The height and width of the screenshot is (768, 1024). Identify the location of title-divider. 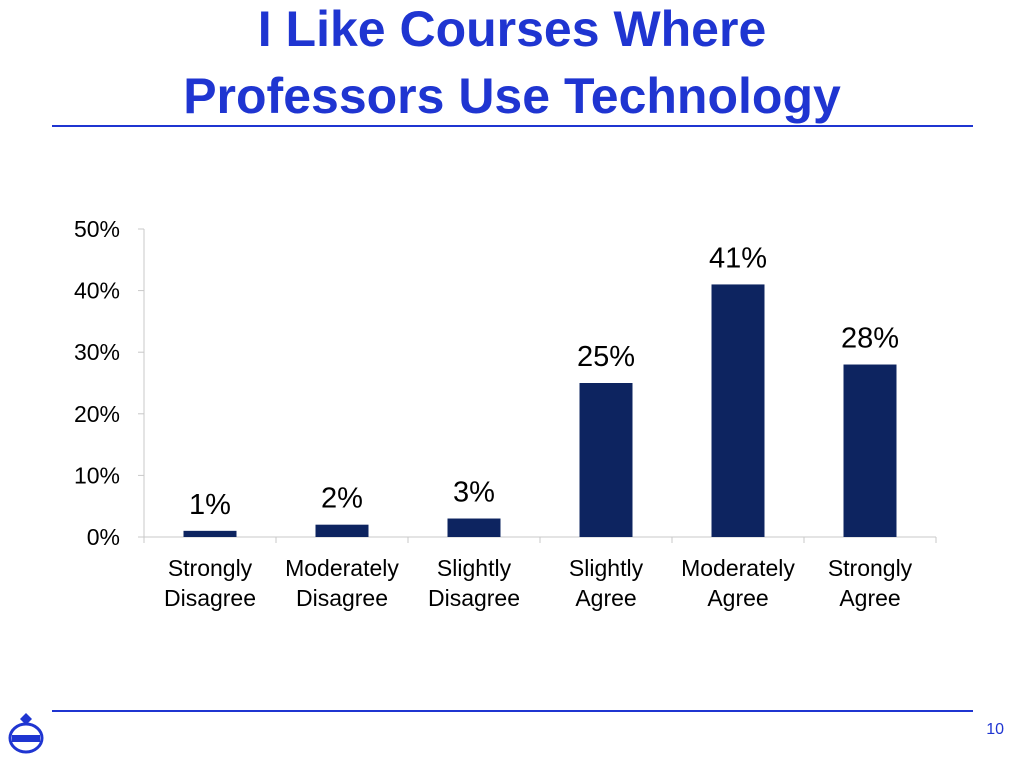
(512, 126).